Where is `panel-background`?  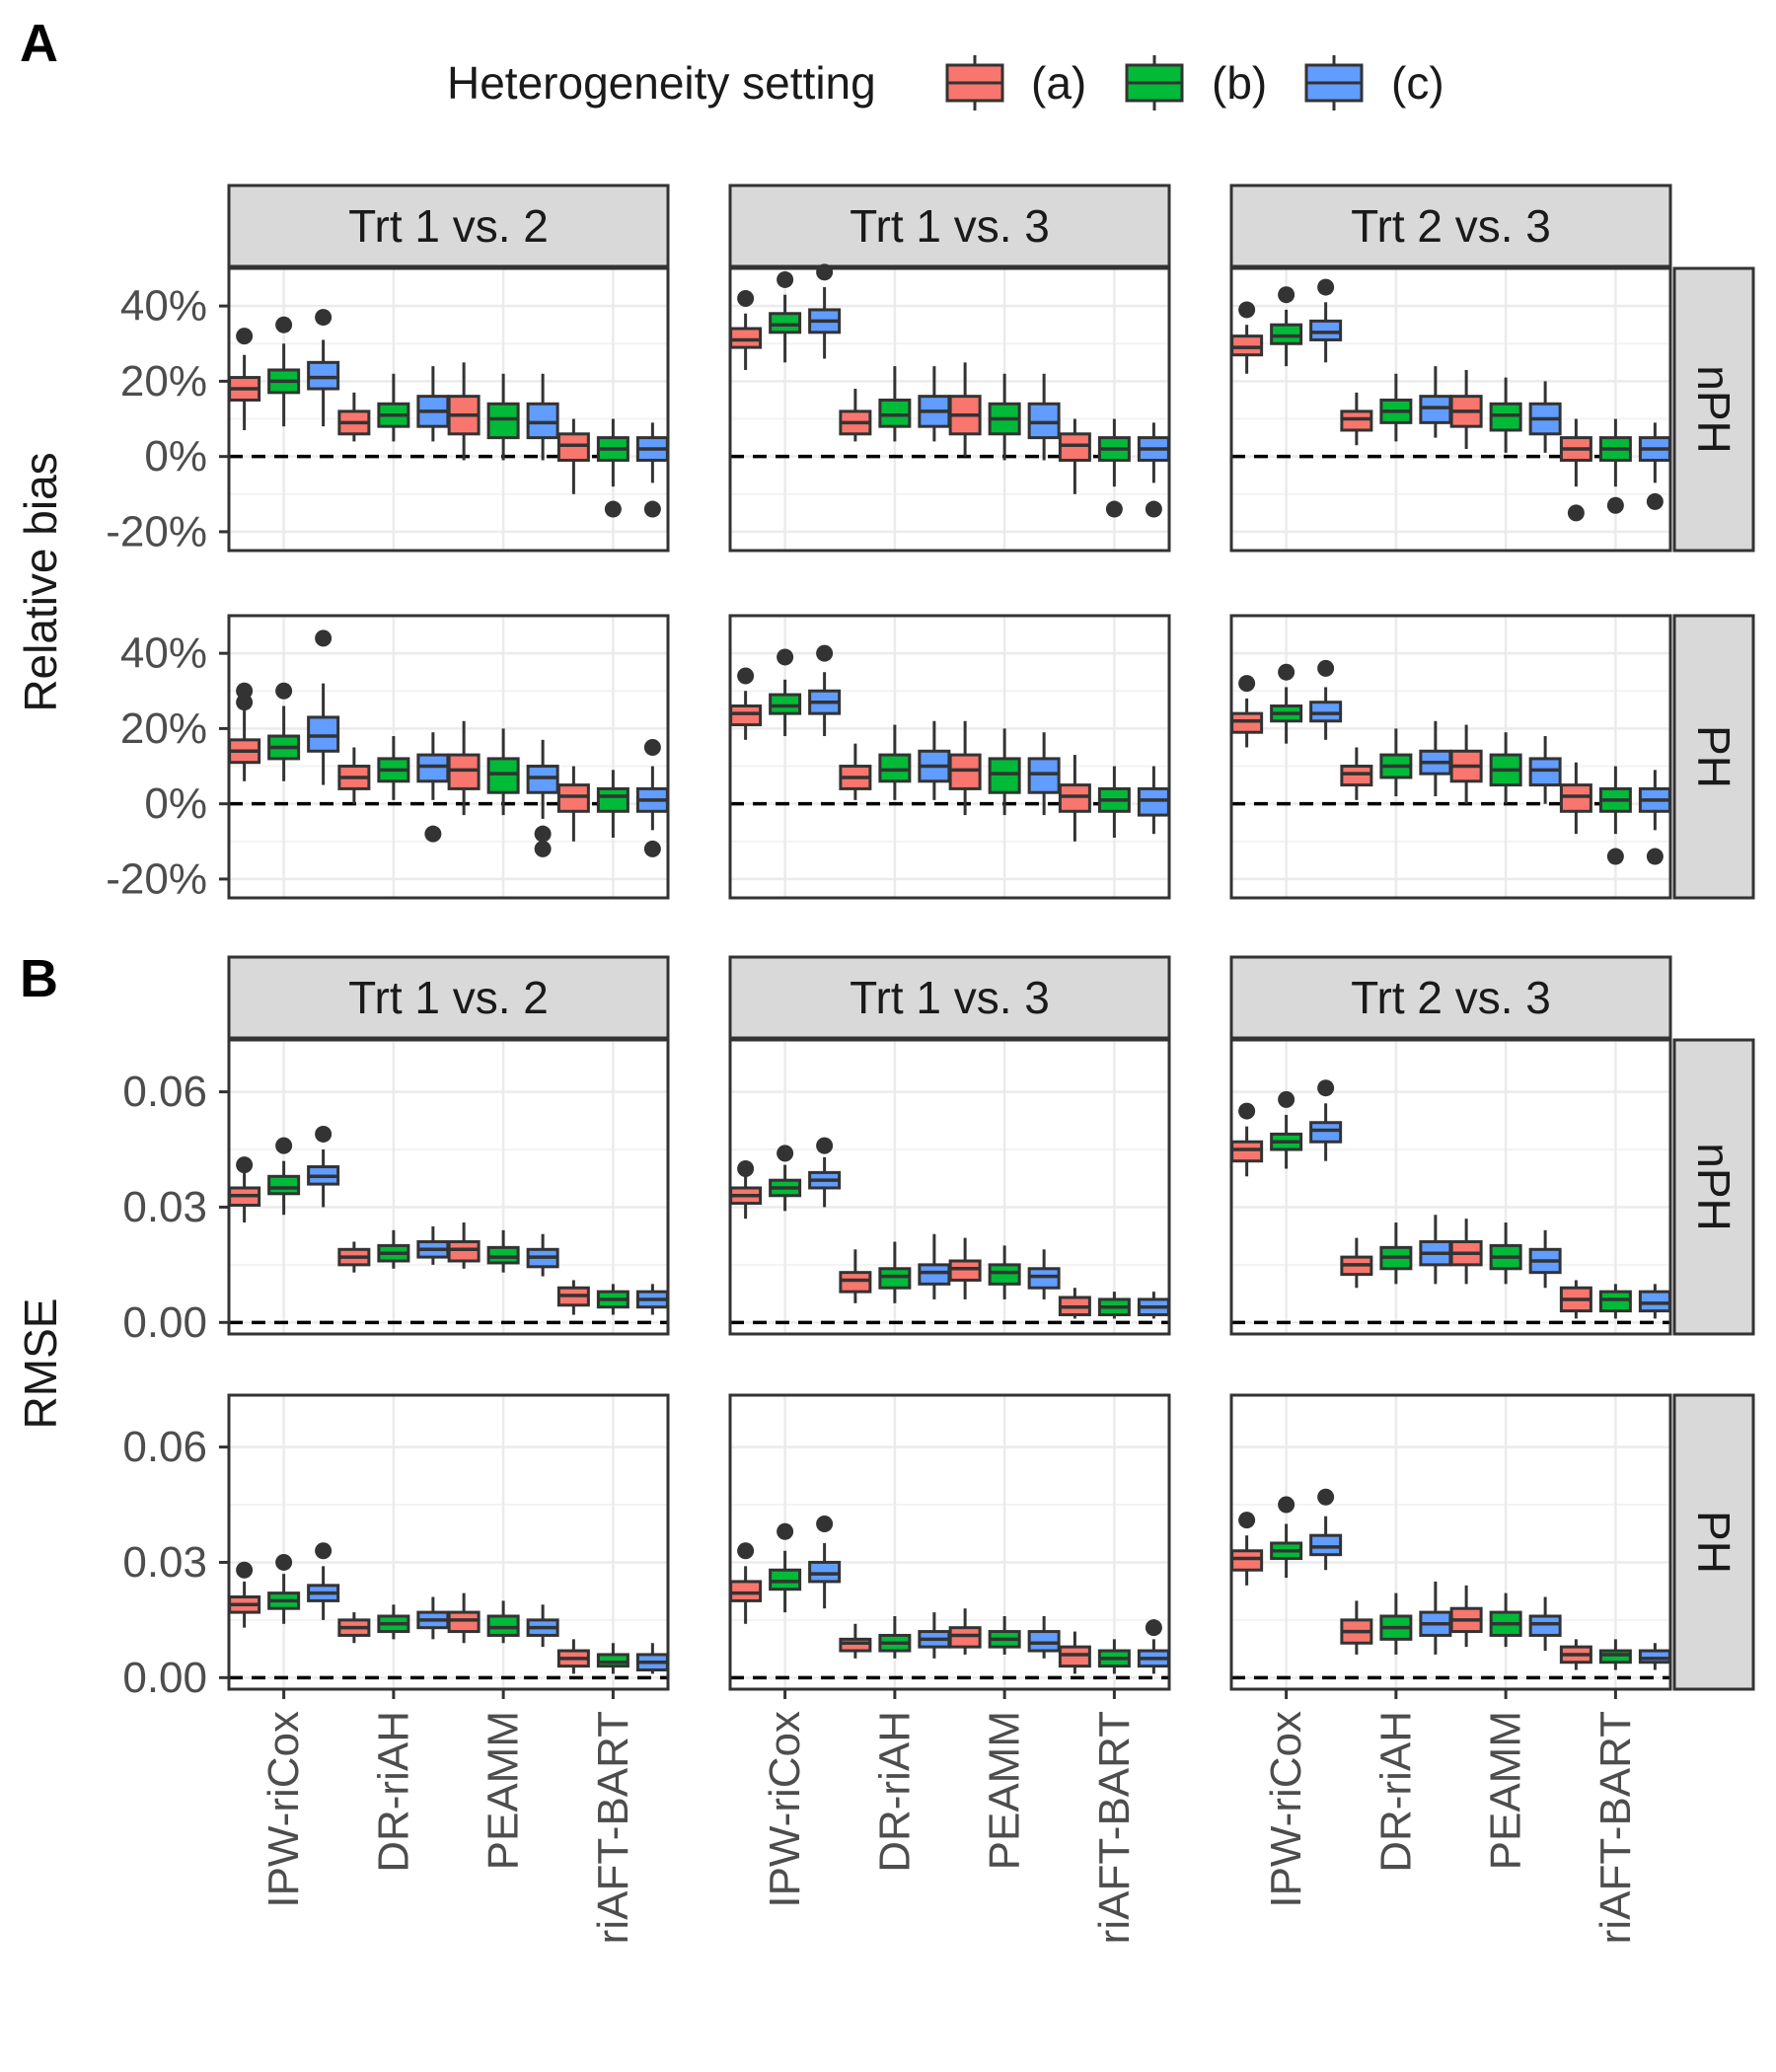 panel-background is located at coordinates (1451, 1542).